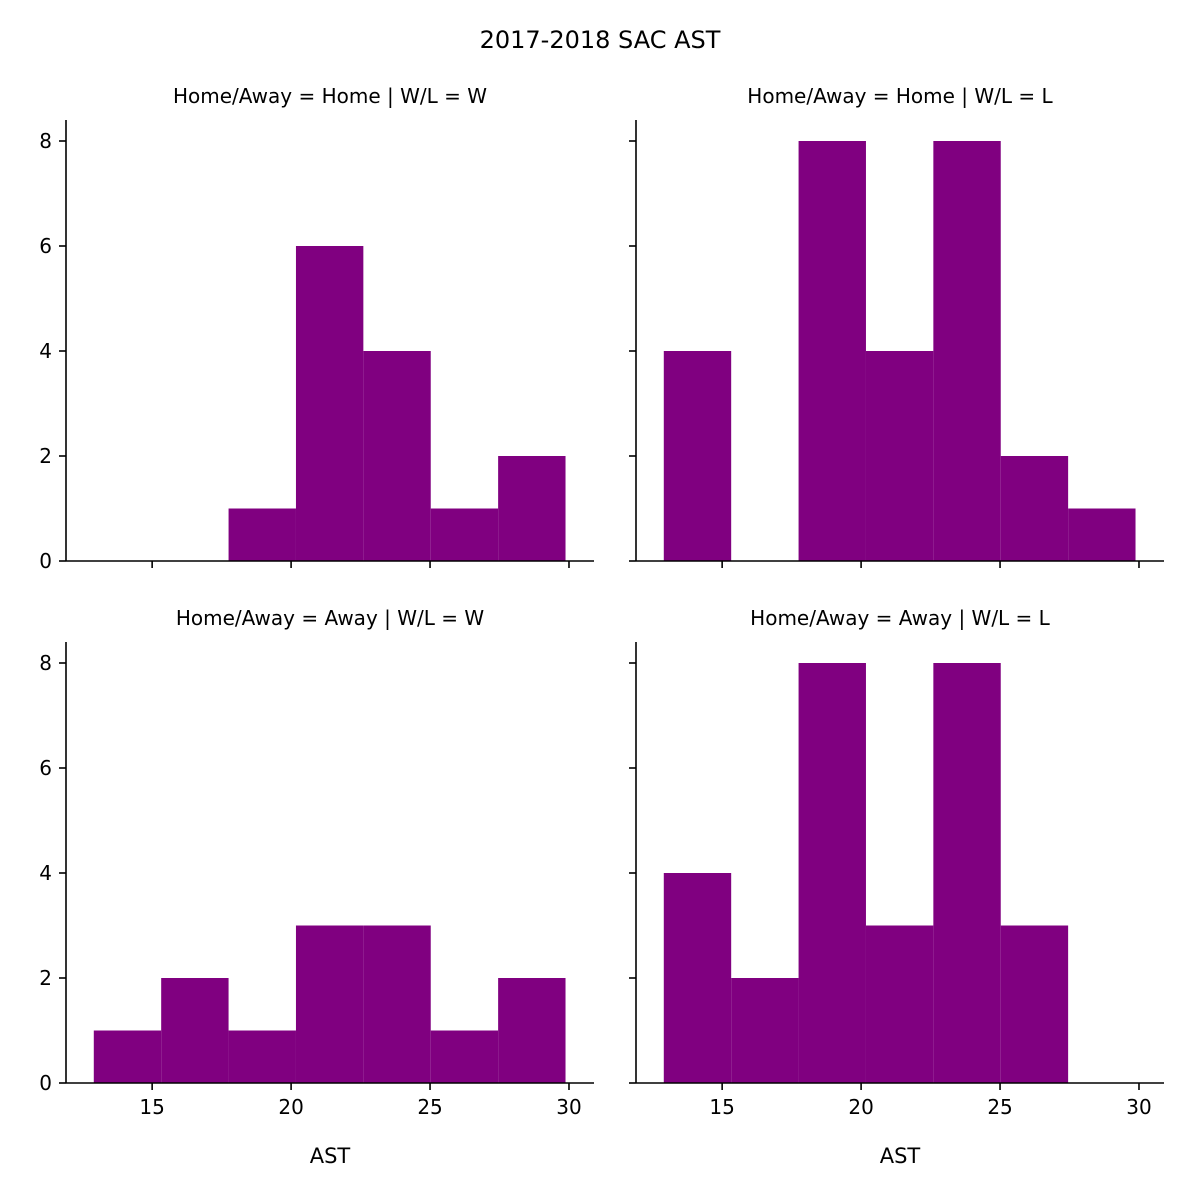  Describe the element at coordinates (600, 40) in the screenshot. I see `figure-title: 2017-2018 SAC AST` at that location.